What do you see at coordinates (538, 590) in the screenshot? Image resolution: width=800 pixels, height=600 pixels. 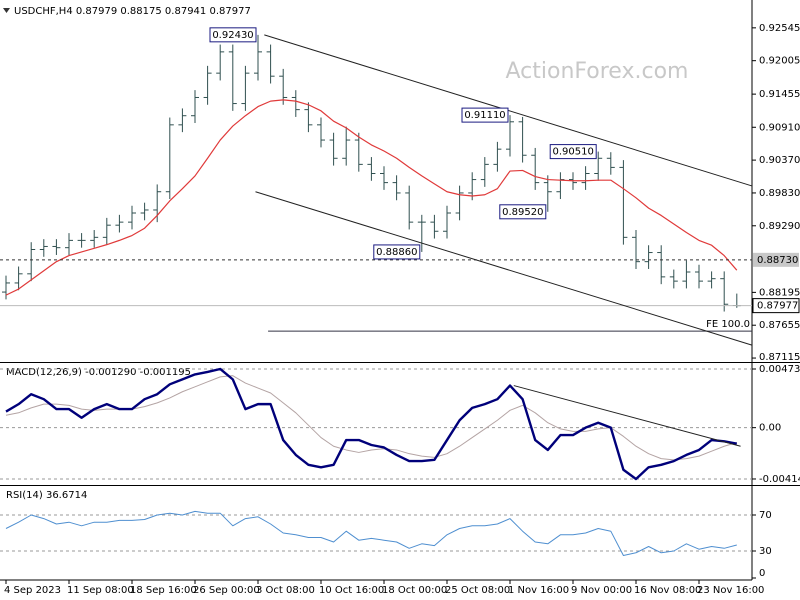 I see `x-tick-label: 1 Nov 16:00` at bounding box center [538, 590].